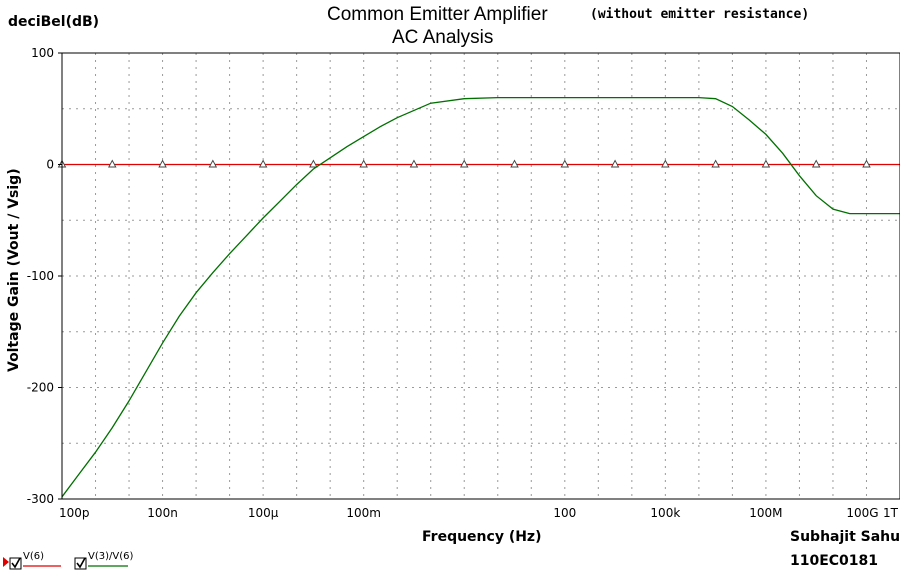 The width and height of the screenshot is (900, 573). What do you see at coordinates (33, 556) in the screenshot?
I see `legend-label-v6: V(6)` at bounding box center [33, 556].